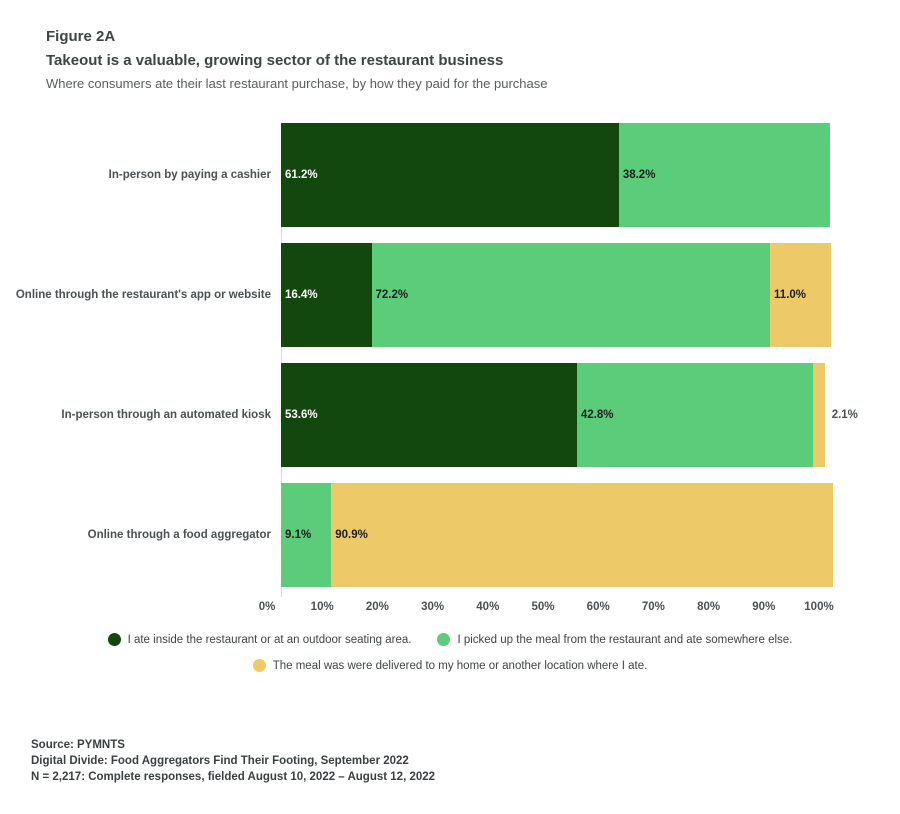  I want to click on category-label: In-person by paying a cashier, so click(189, 174).